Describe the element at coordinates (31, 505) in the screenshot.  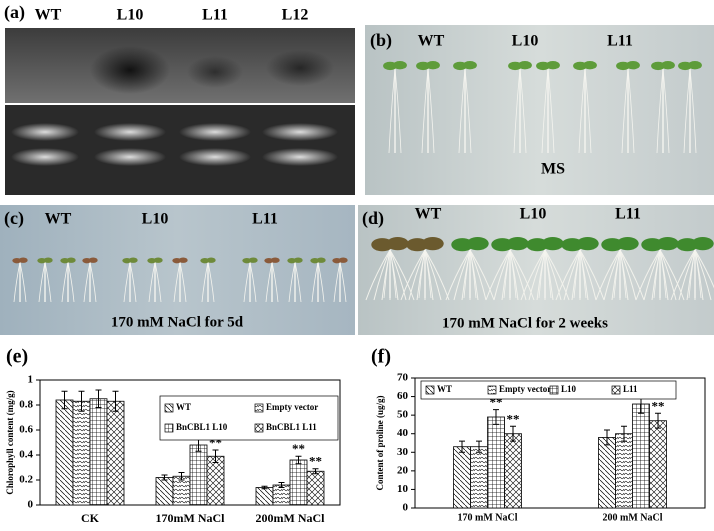
I see `y-tick-label: 0` at that location.